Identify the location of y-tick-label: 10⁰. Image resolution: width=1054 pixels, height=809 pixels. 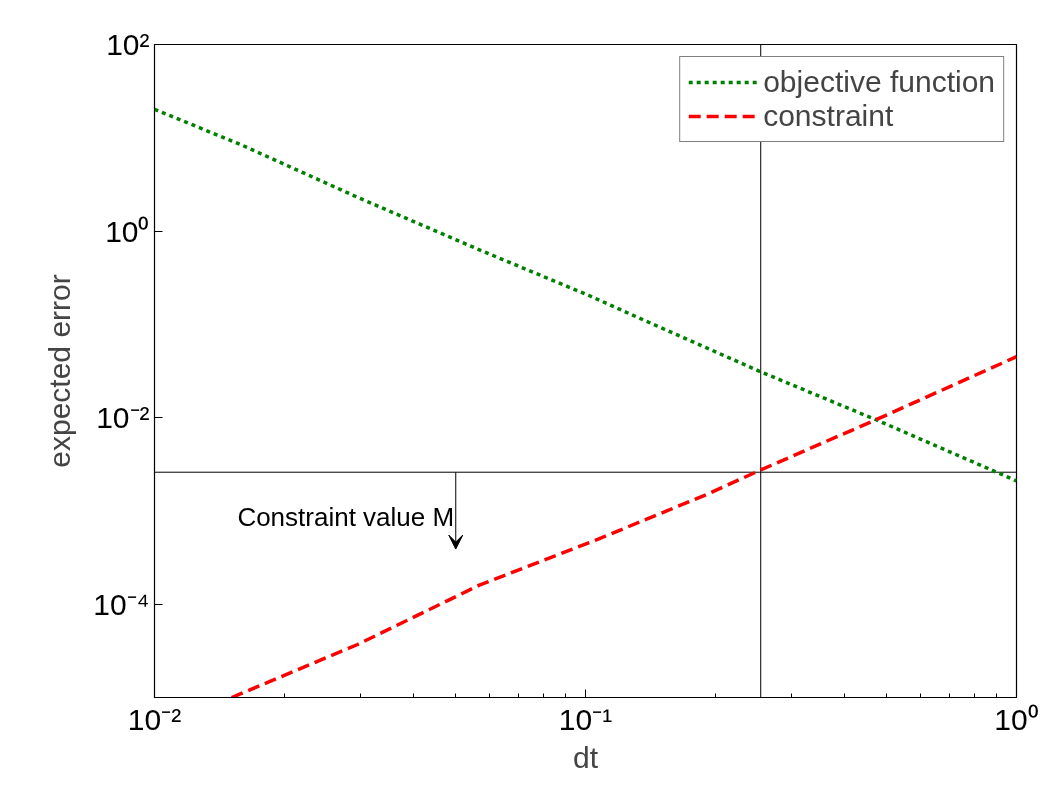
(127, 231).